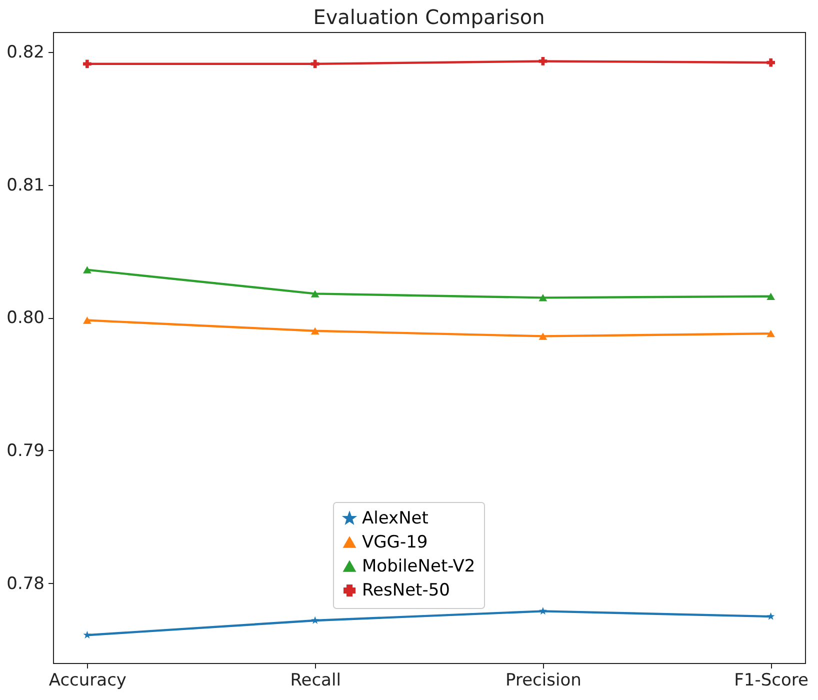 The width and height of the screenshot is (818, 700). What do you see at coordinates (25, 450) in the screenshot?
I see `y-tick-label: 0.79` at bounding box center [25, 450].